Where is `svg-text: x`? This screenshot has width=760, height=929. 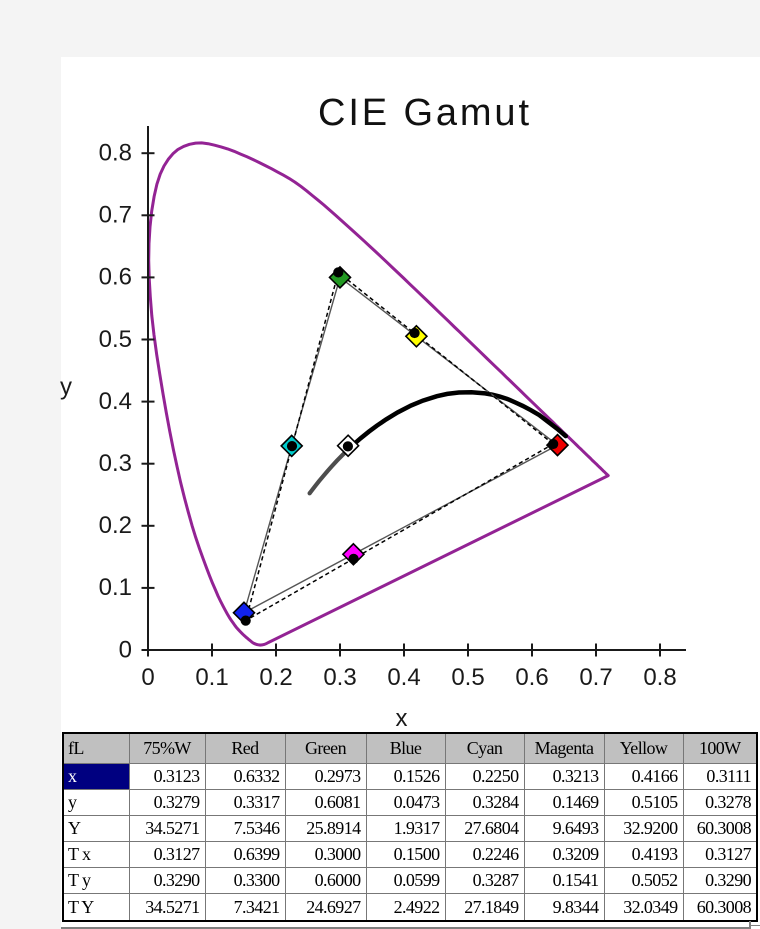 svg-text: x is located at coordinates (402, 718).